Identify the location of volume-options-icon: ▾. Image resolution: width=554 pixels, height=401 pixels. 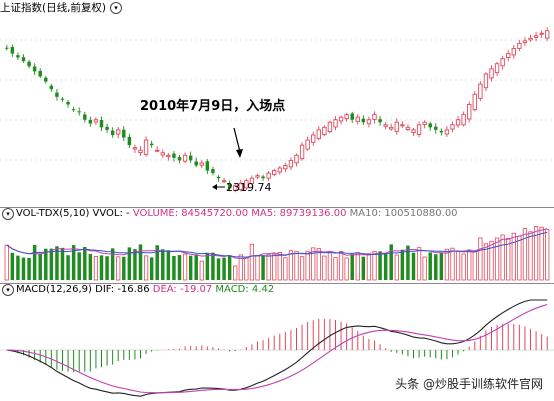
(8, 214).